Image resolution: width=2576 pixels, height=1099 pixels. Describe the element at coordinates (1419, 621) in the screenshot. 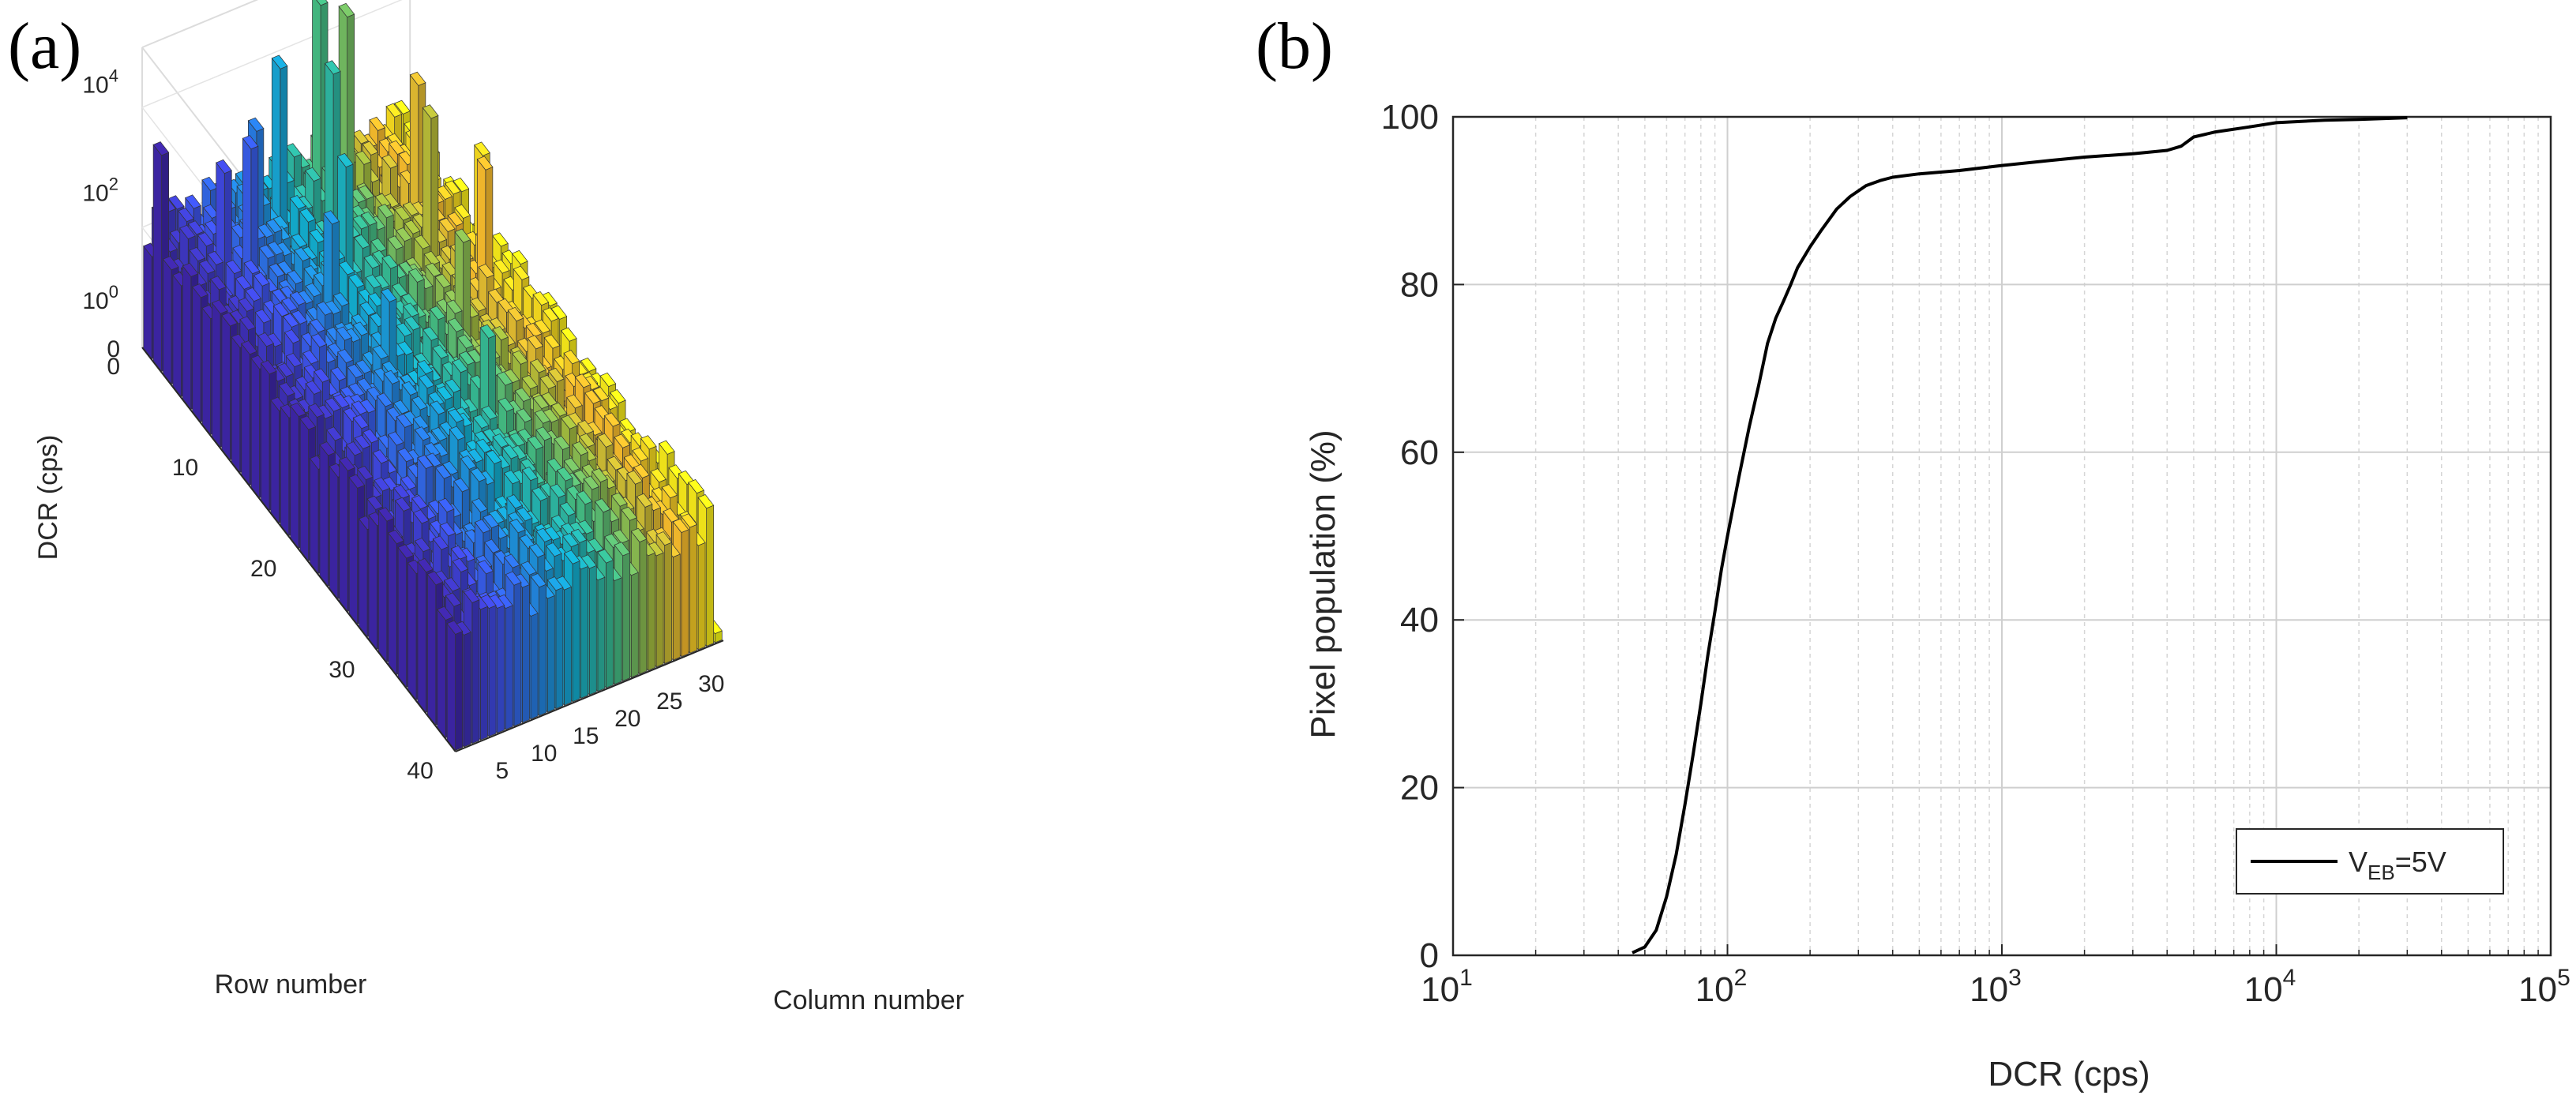

I see `y-tick-label: 40` at that location.